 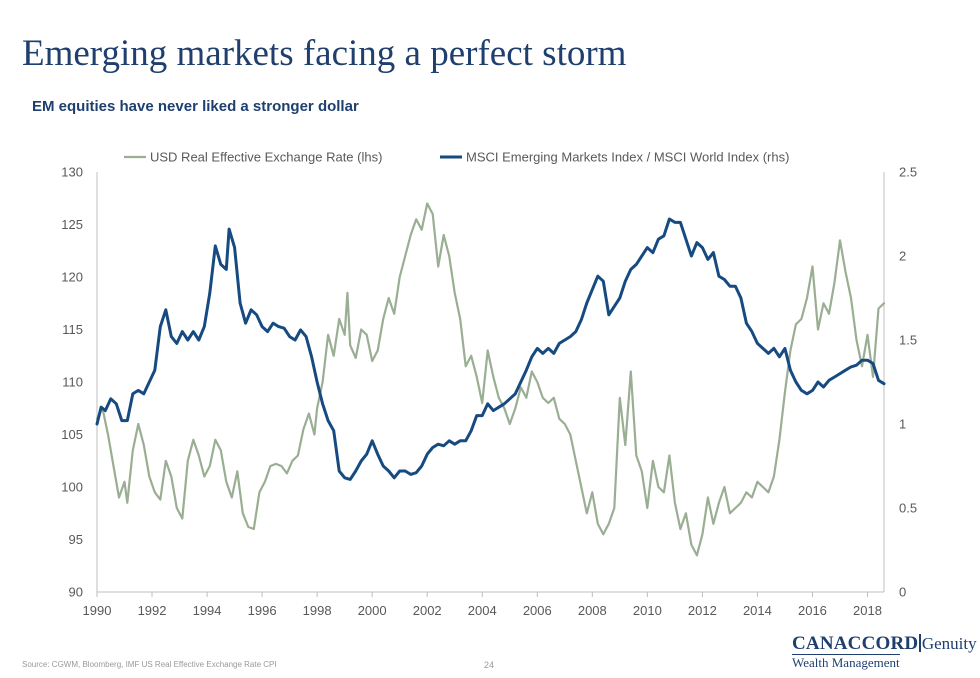 What do you see at coordinates (207, 610) in the screenshot?
I see `x-tick-label: 1994` at bounding box center [207, 610].